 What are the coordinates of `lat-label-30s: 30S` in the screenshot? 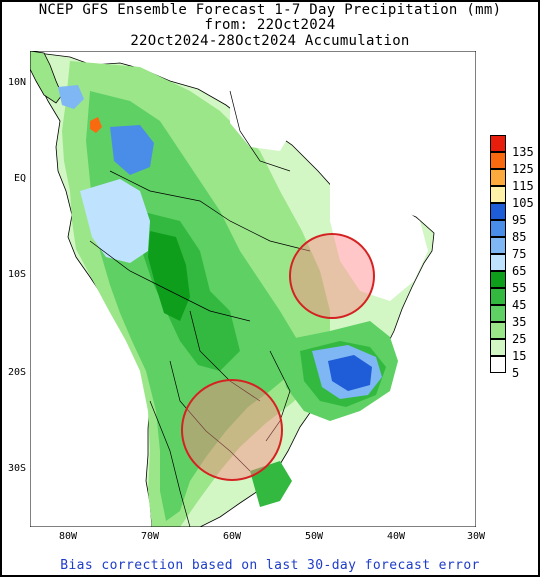 It's located at (16, 468).